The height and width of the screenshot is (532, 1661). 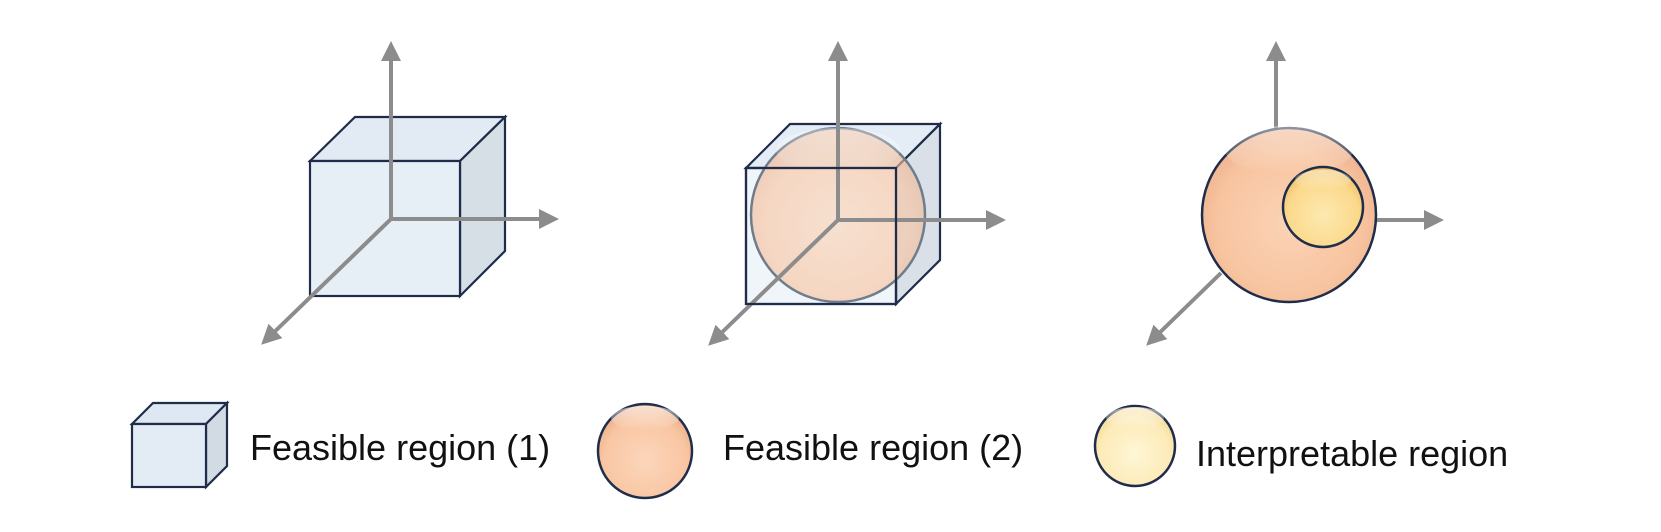 I want to click on legend-label-interpretable: Interpretable region, so click(x=1352, y=453).